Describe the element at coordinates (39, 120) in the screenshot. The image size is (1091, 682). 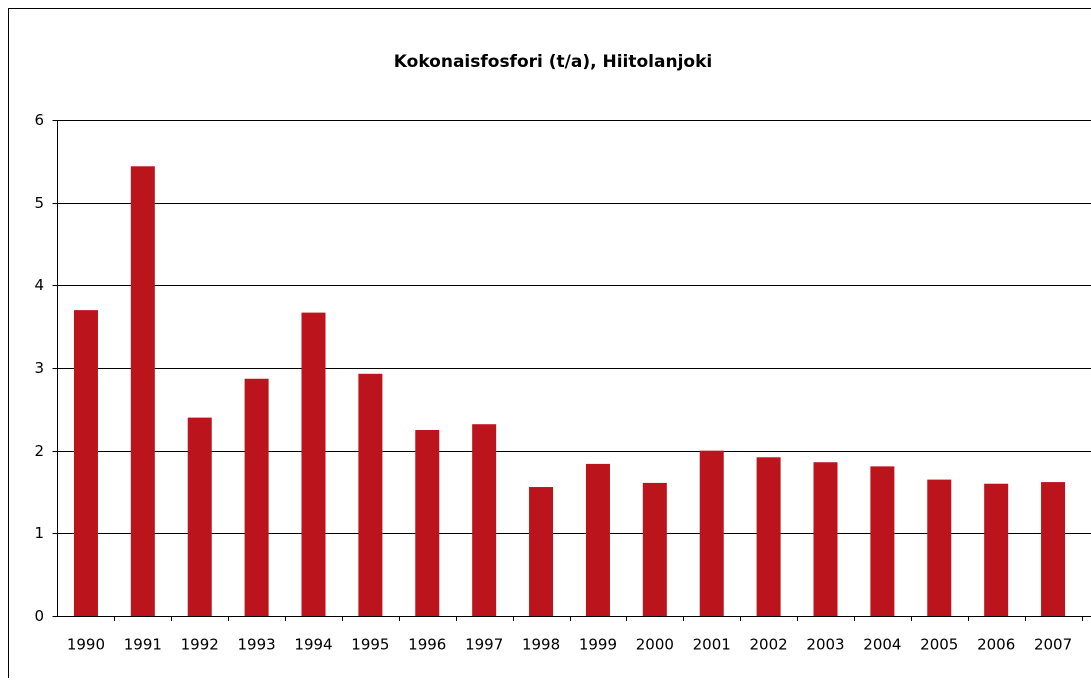
I see `y-tick-label: 6` at that location.